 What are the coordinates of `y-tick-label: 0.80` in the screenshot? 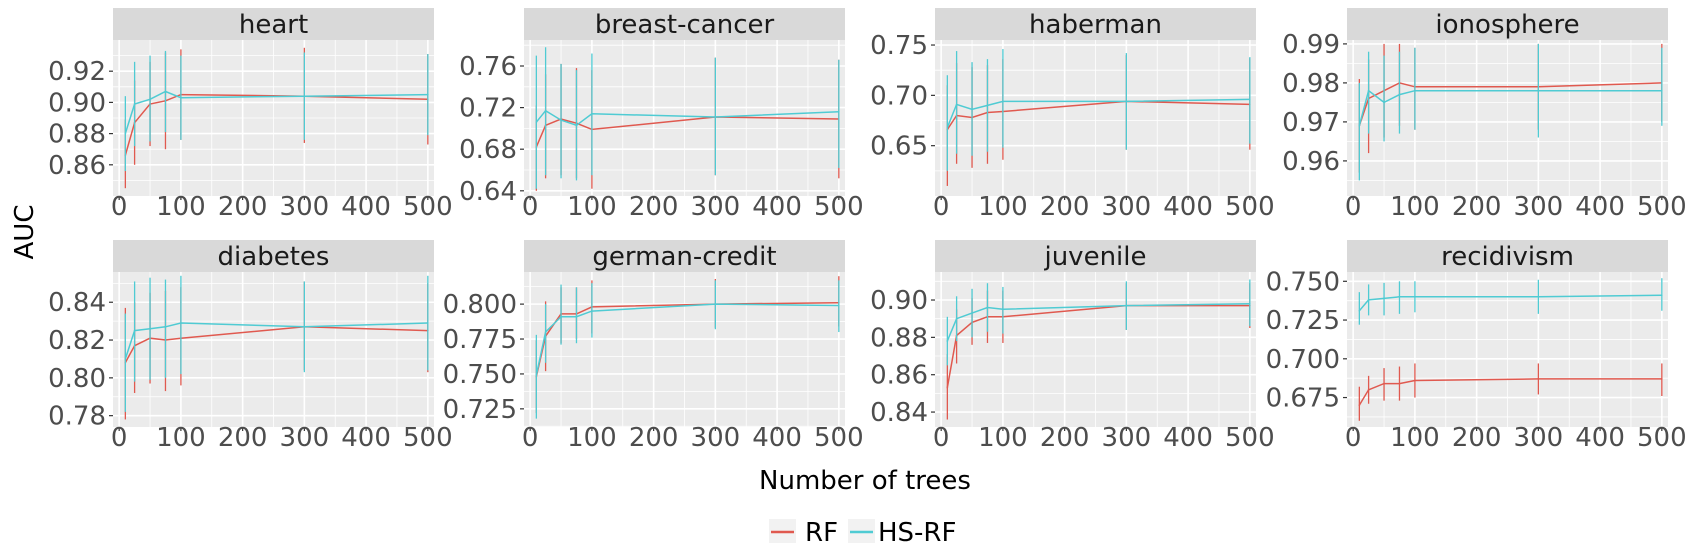 It's located at (77, 379).